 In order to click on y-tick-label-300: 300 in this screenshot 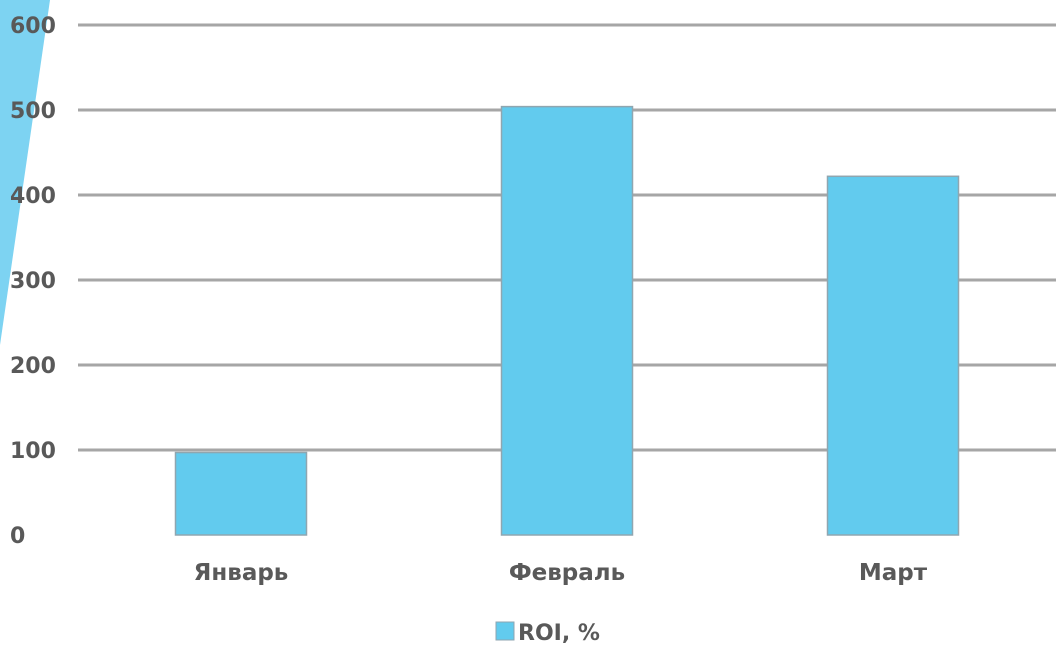, I will do `click(33, 281)`.